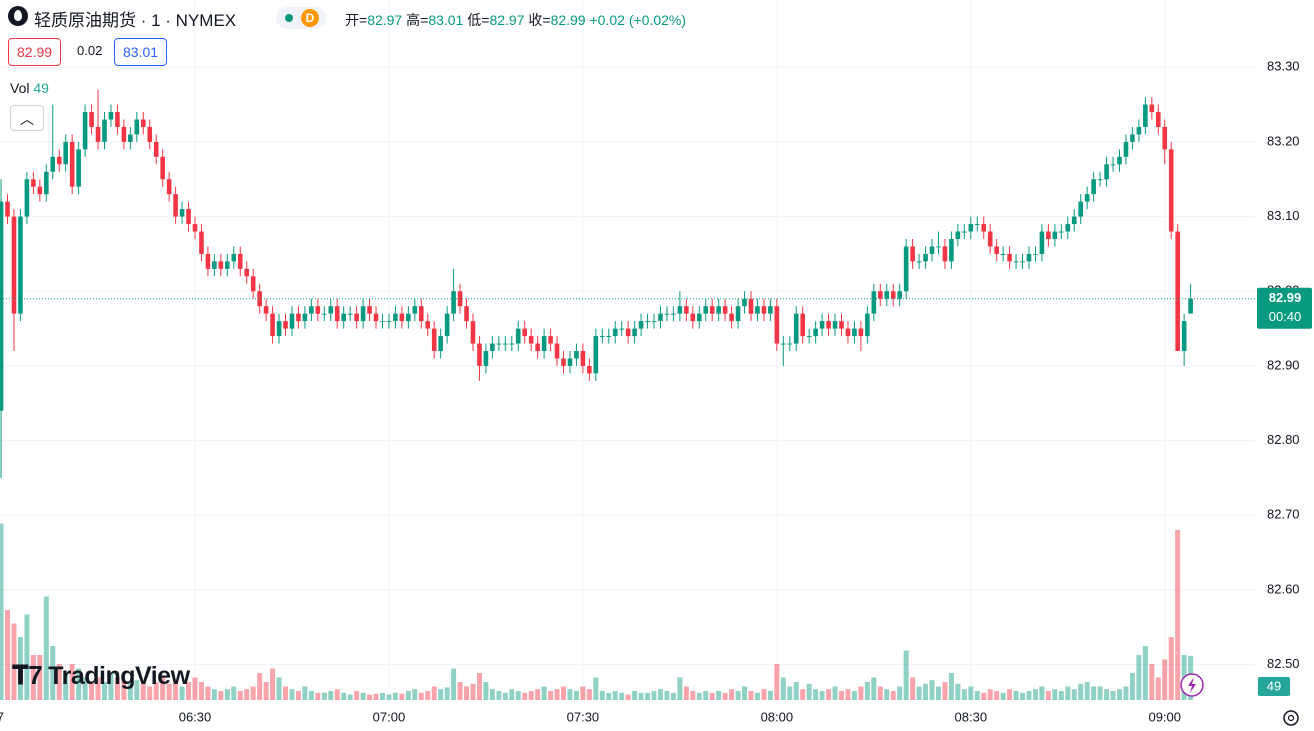  I want to click on label: 高=, so click(417, 20).